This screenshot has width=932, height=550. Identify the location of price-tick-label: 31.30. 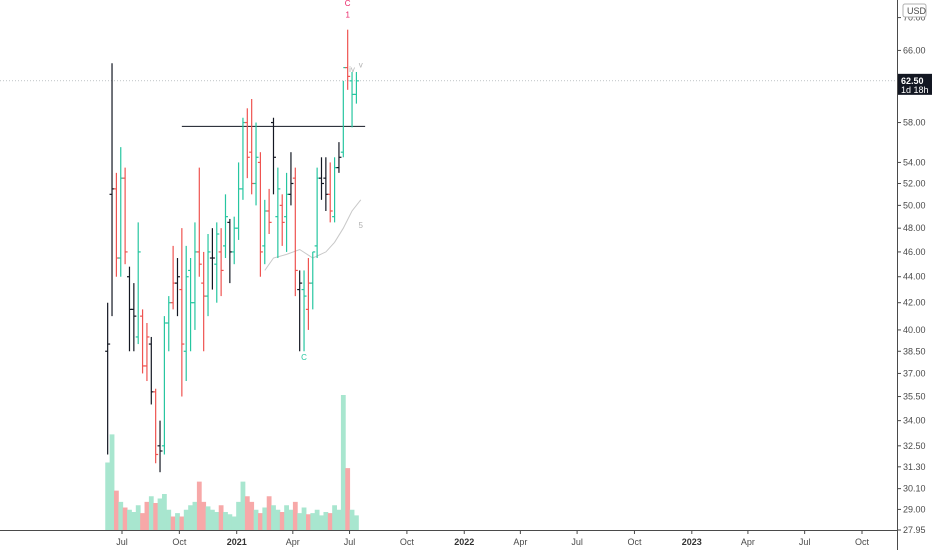
(914, 467).